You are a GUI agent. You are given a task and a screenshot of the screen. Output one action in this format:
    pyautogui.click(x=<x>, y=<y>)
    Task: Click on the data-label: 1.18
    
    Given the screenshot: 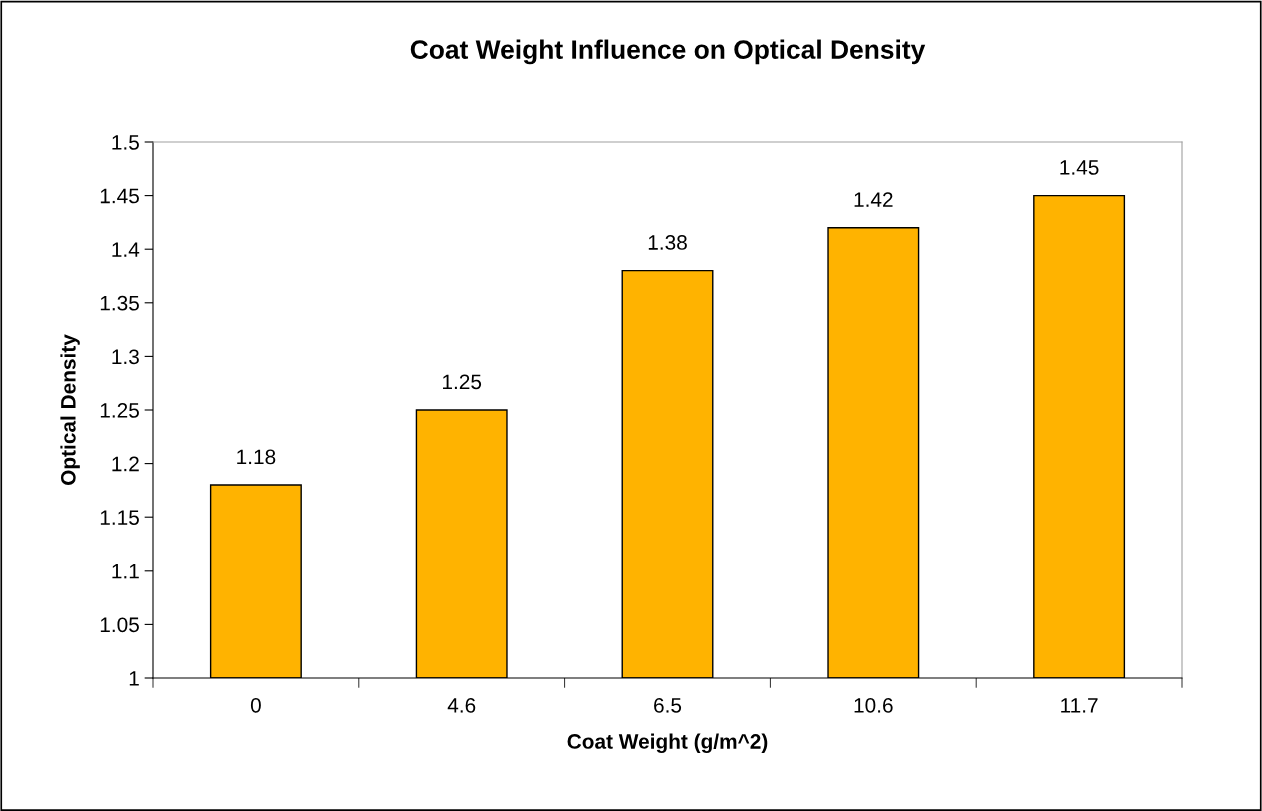 What is the action you would take?
    pyautogui.click(x=256, y=457)
    